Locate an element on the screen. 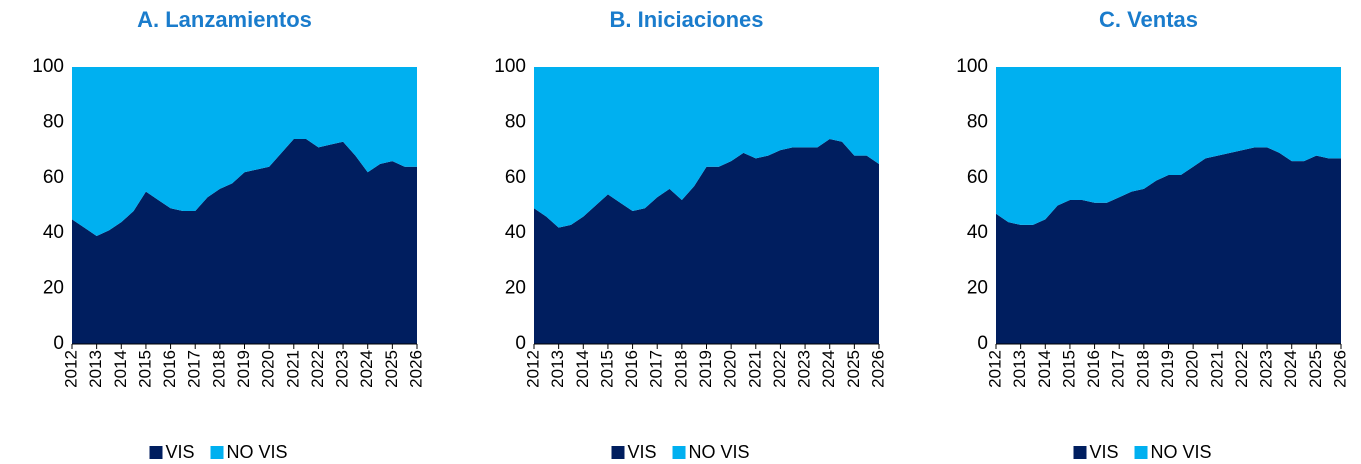  chart-title: A. Lanzamientos is located at coordinates (224, 19).